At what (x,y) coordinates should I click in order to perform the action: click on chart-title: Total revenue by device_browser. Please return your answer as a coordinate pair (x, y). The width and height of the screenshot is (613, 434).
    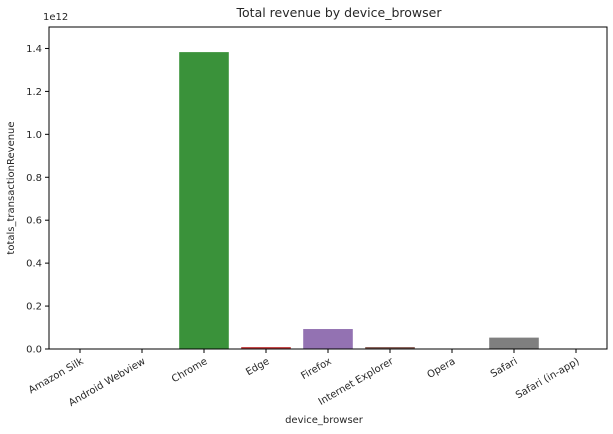
    Looking at the image, I should click on (339, 12).